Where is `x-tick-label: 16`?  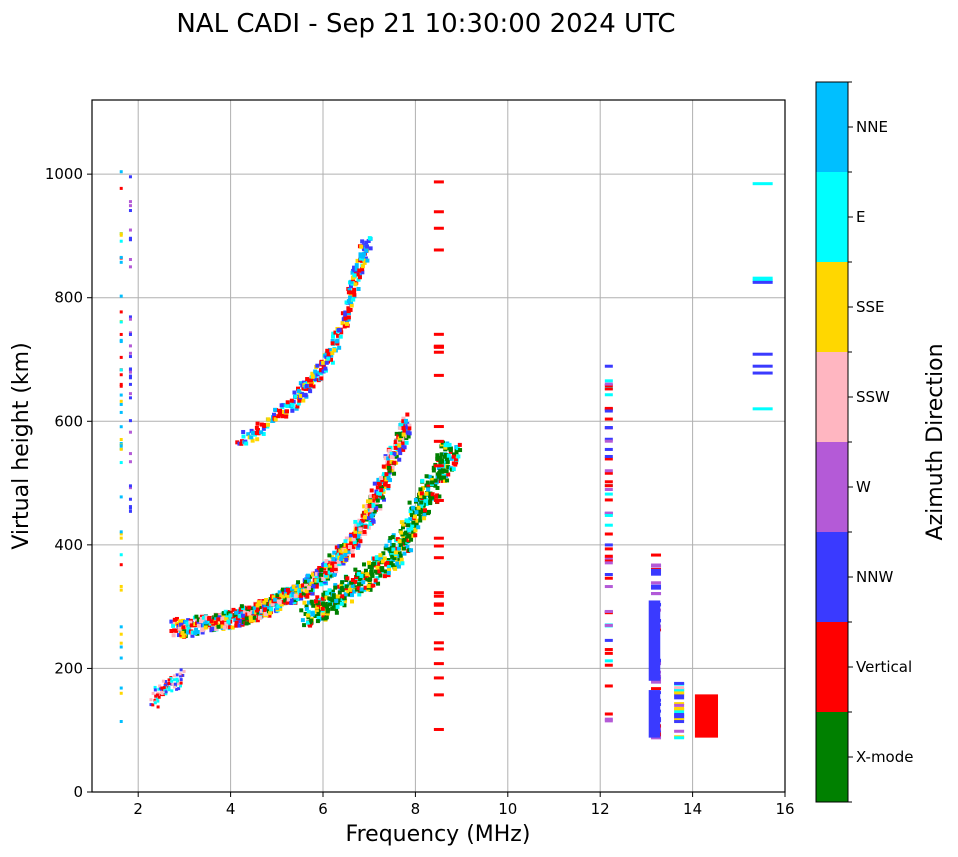
x-tick-label: 16 is located at coordinates (784, 809).